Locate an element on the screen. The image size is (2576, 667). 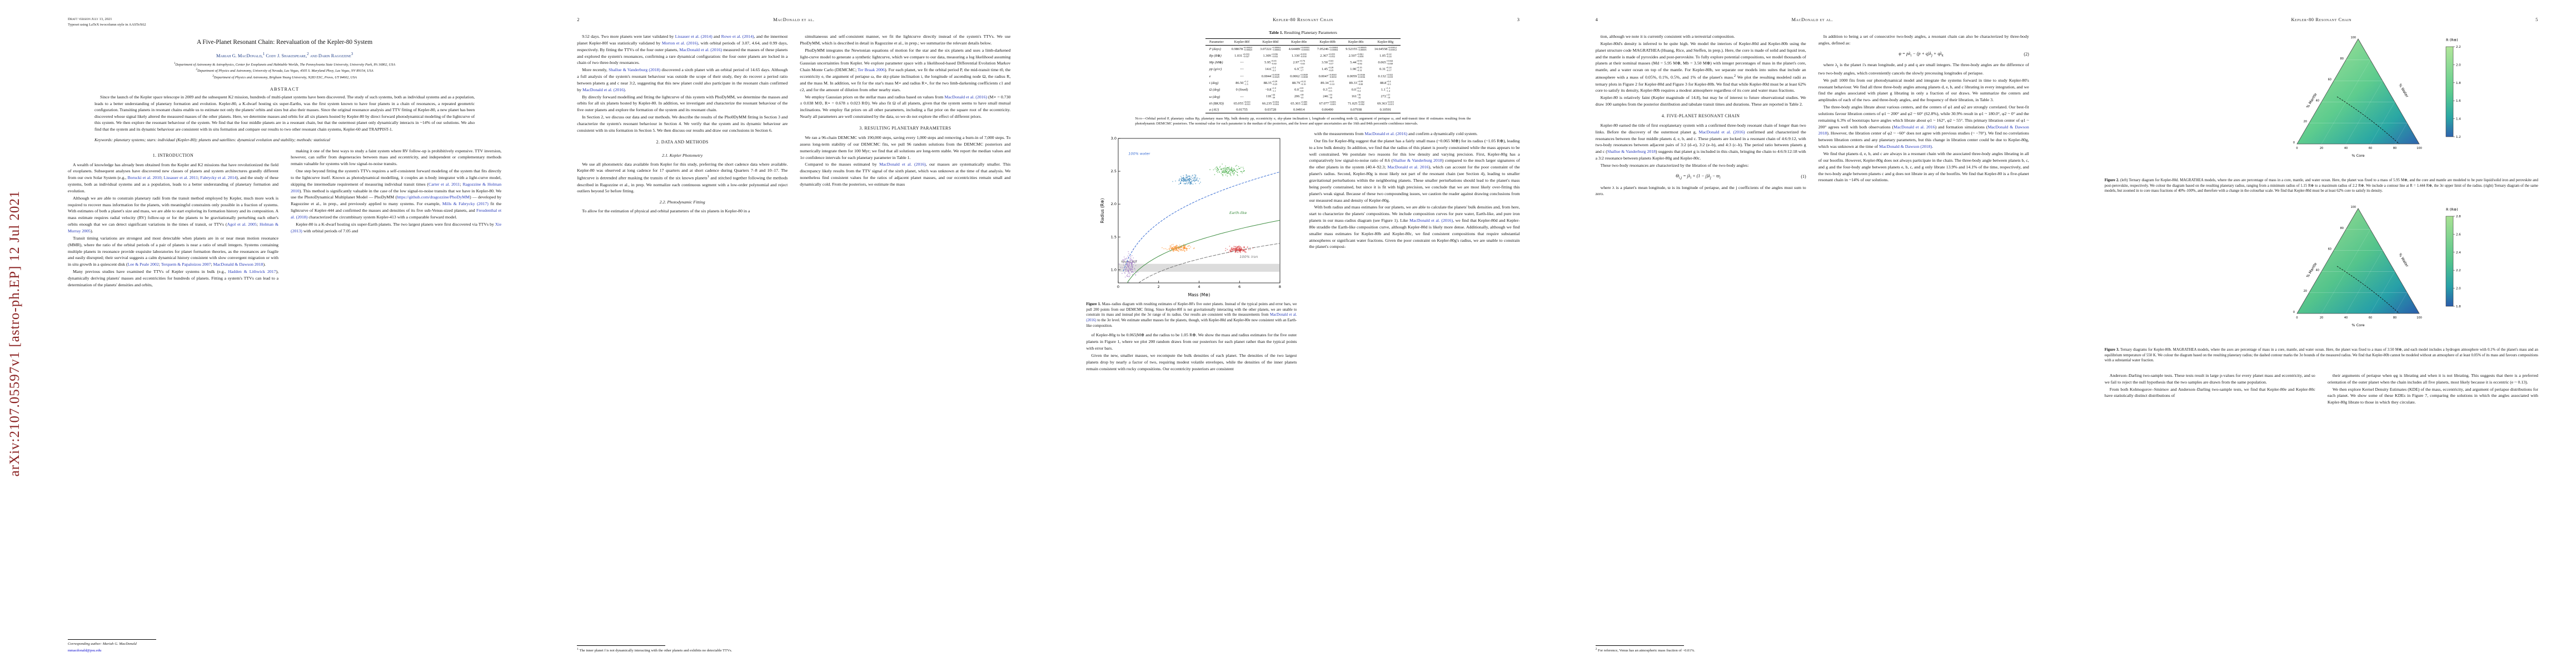
table-cell: 161 +36 −34 is located at coordinates (1356, 96).